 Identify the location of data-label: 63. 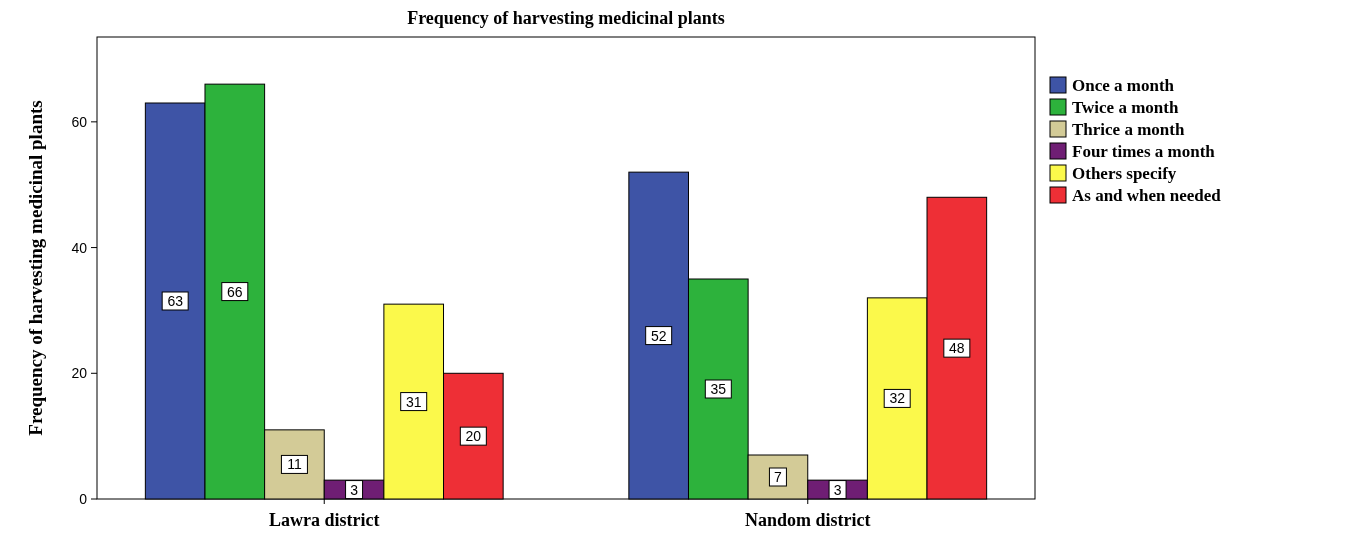
(175, 301).